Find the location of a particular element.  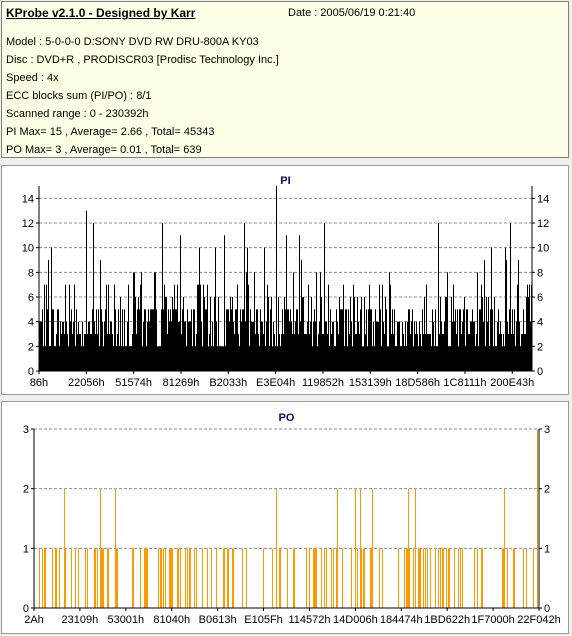

y-tick-label-right: 12 is located at coordinates (543, 224).